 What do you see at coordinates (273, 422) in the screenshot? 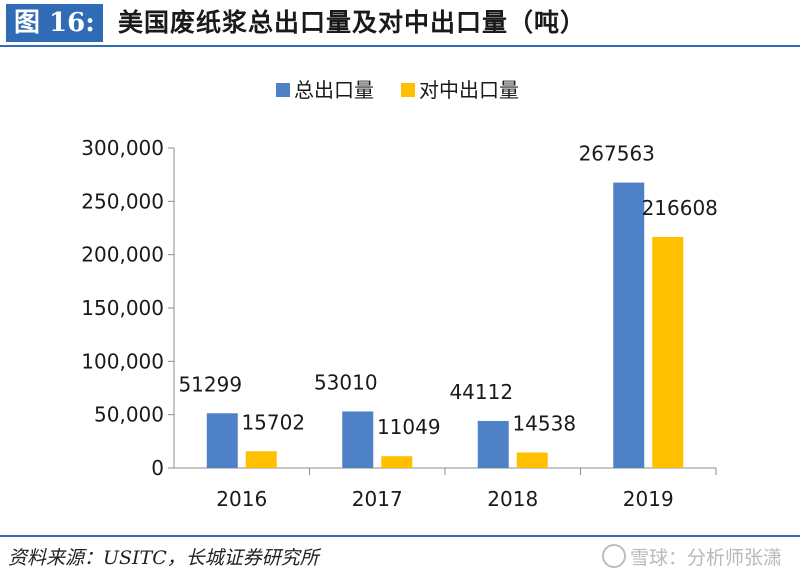
I see `data-label-china: 15702` at bounding box center [273, 422].